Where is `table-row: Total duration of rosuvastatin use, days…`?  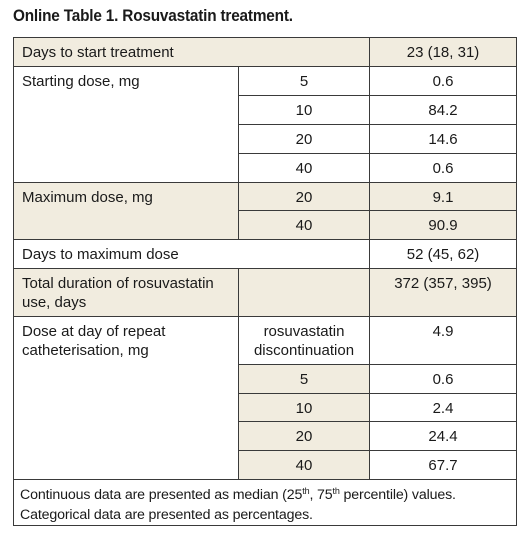 table-row: Total duration of rosuvastatin use, days… is located at coordinates (265, 292).